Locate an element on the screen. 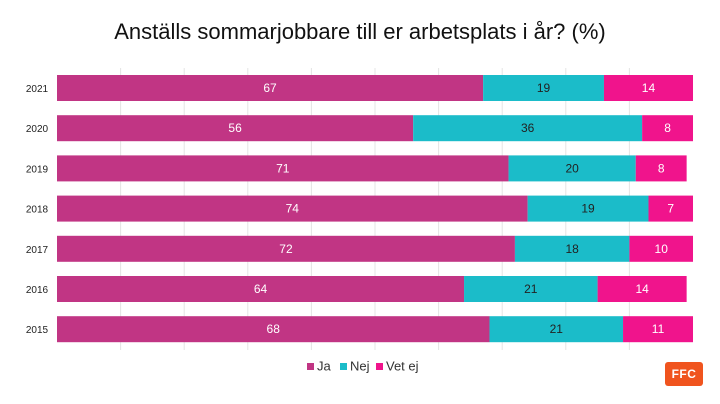 Image resolution: width=720 pixels, height=404 pixels. data-label: 67 is located at coordinates (270, 88).